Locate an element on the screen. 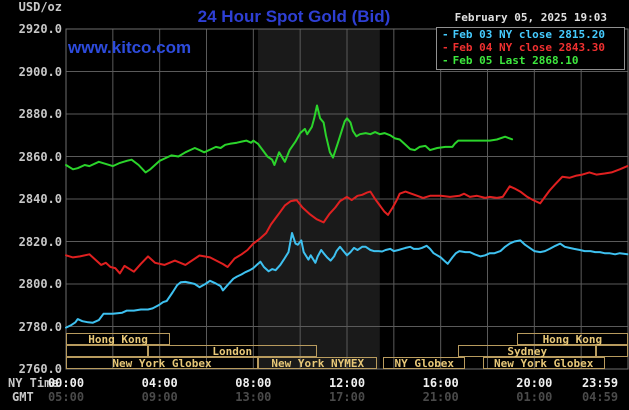 This screenshot has height=410, width=629. y-axis-tick-label: 2820.0 is located at coordinates (40, 241).